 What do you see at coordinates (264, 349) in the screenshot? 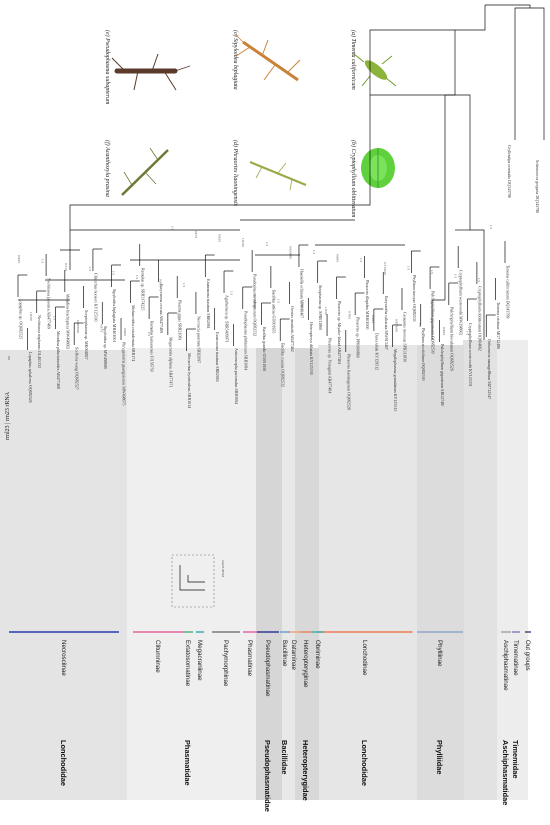
I see `taxon-label: Bacillus grandii GU001956` at bounding box center [264, 349].